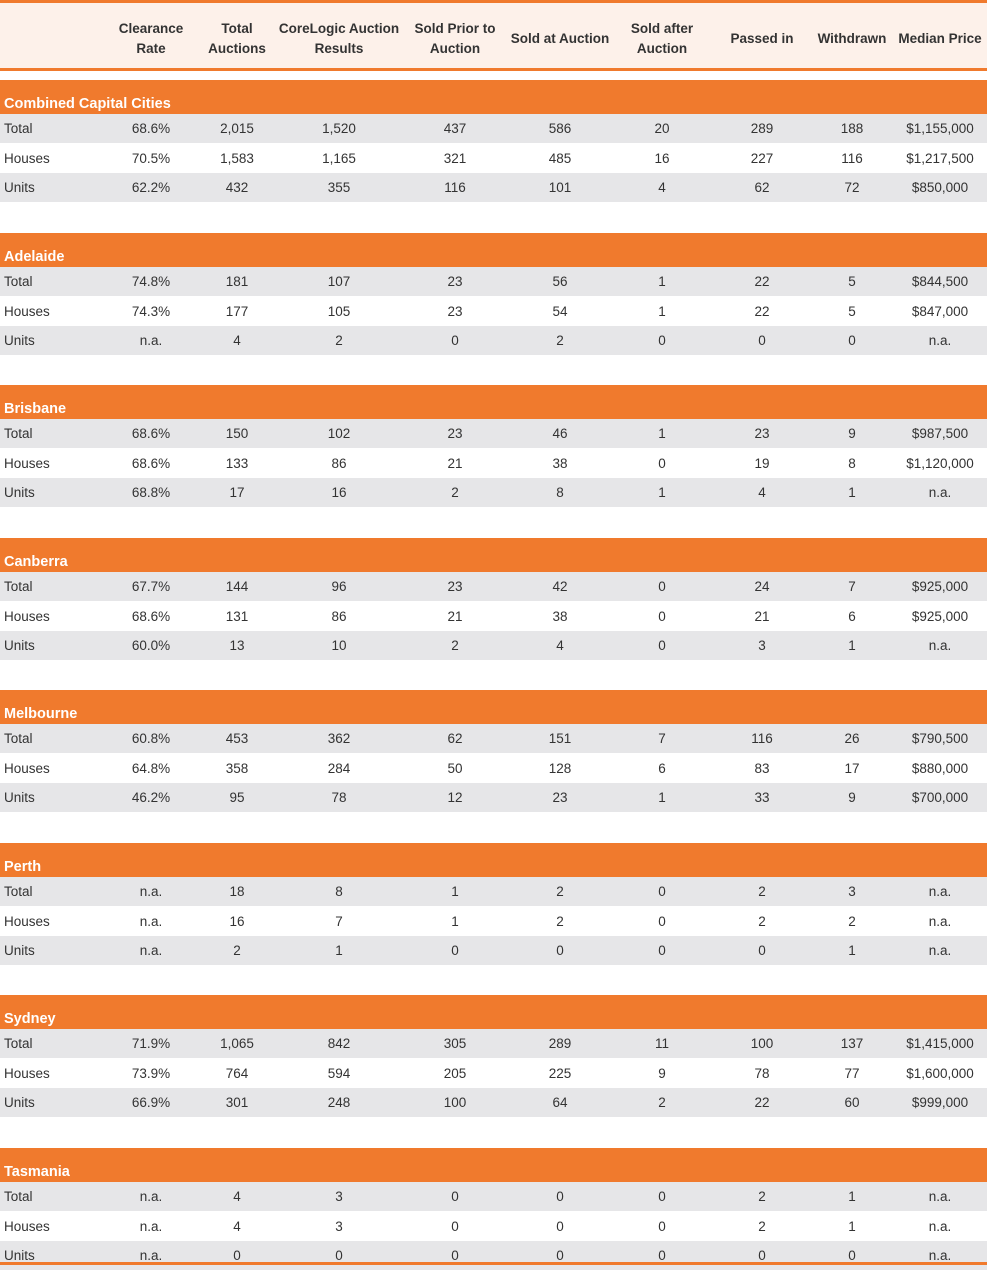 This screenshot has height=1270, width=989. What do you see at coordinates (493, 891) in the screenshot?
I see `table-row: Total n.a. 18 8 1 2 0 2 3 n.a.` at bounding box center [493, 891].